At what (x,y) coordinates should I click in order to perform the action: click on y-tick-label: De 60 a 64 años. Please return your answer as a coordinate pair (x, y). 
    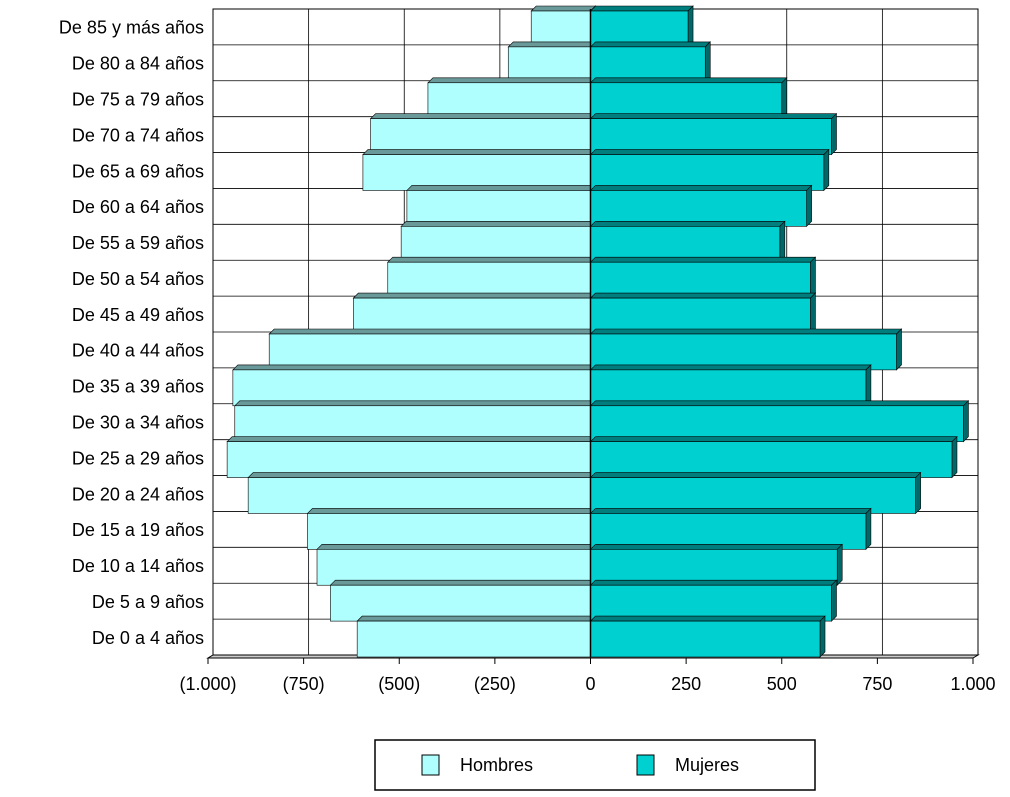
    Looking at the image, I should click on (138, 207).